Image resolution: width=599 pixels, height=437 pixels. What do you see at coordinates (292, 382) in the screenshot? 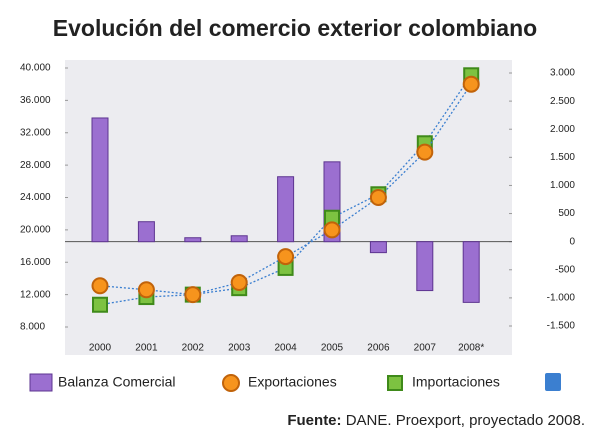
I see `legend-label: Exportaciones` at bounding box center [292, 382].